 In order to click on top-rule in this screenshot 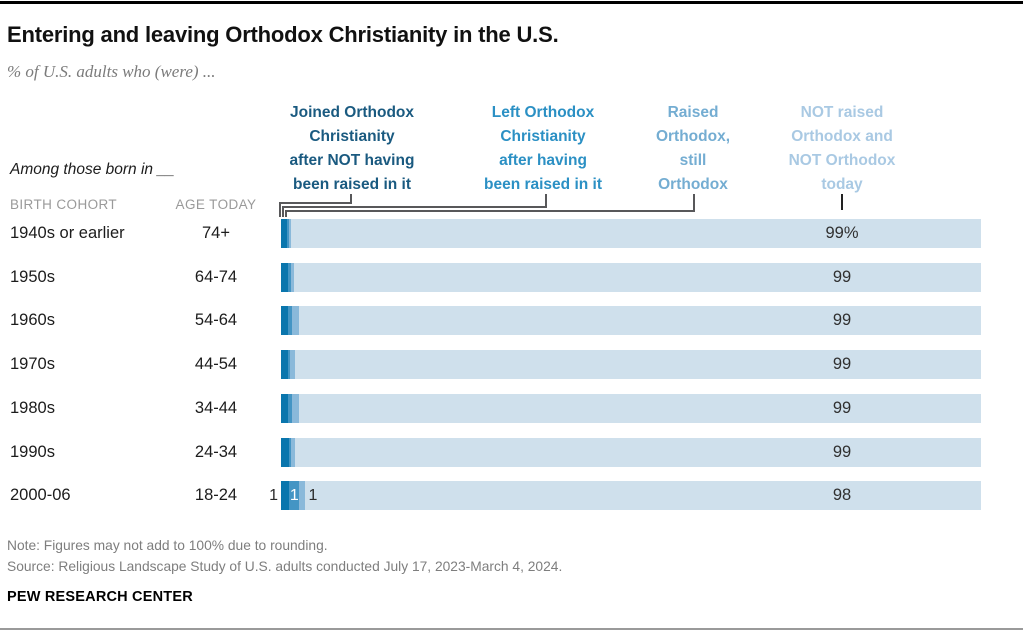, I will do `click(511, 2)`.